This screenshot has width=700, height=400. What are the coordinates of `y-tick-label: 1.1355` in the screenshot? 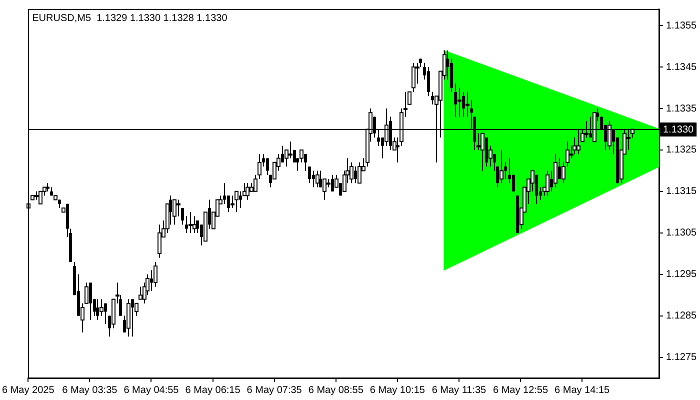 It's located at (682, 26).